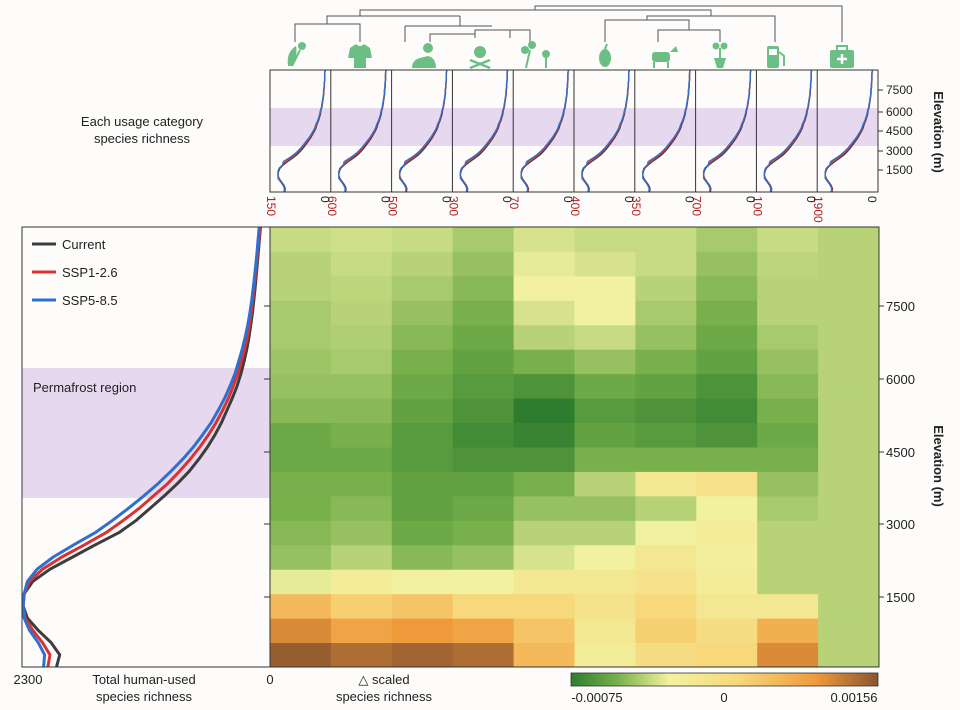  I want to click on left-xlabel-line2: species richness, so click(144, 696).